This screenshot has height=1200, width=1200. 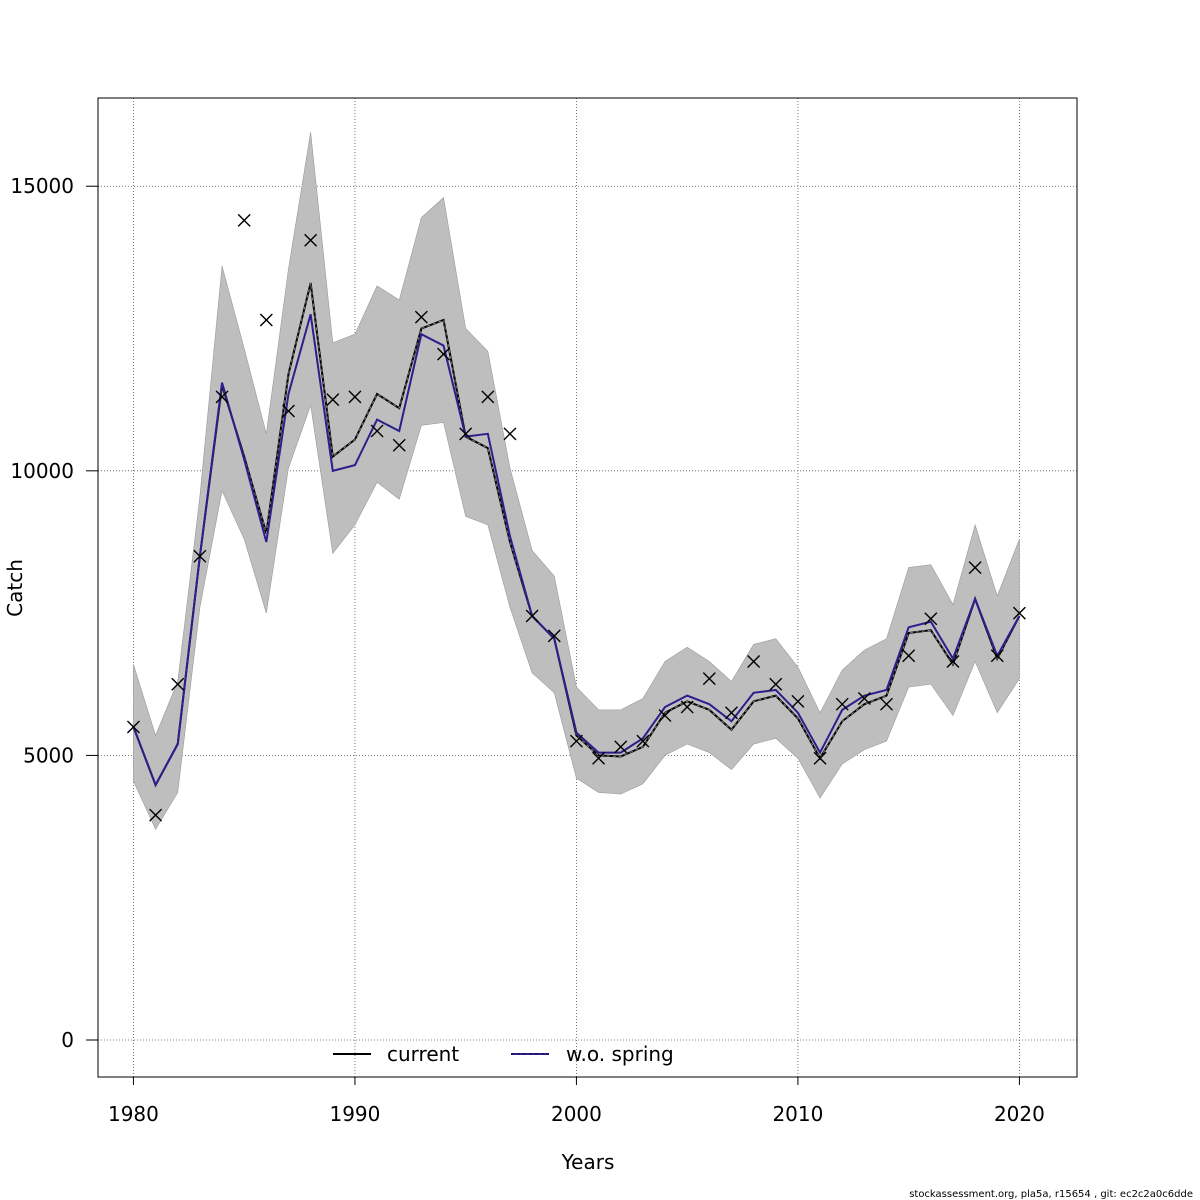 What do you see at coordinates (42, 471) in the screenshot?
I see `y-tick-label: 10000` at bounding box center [42, 471].